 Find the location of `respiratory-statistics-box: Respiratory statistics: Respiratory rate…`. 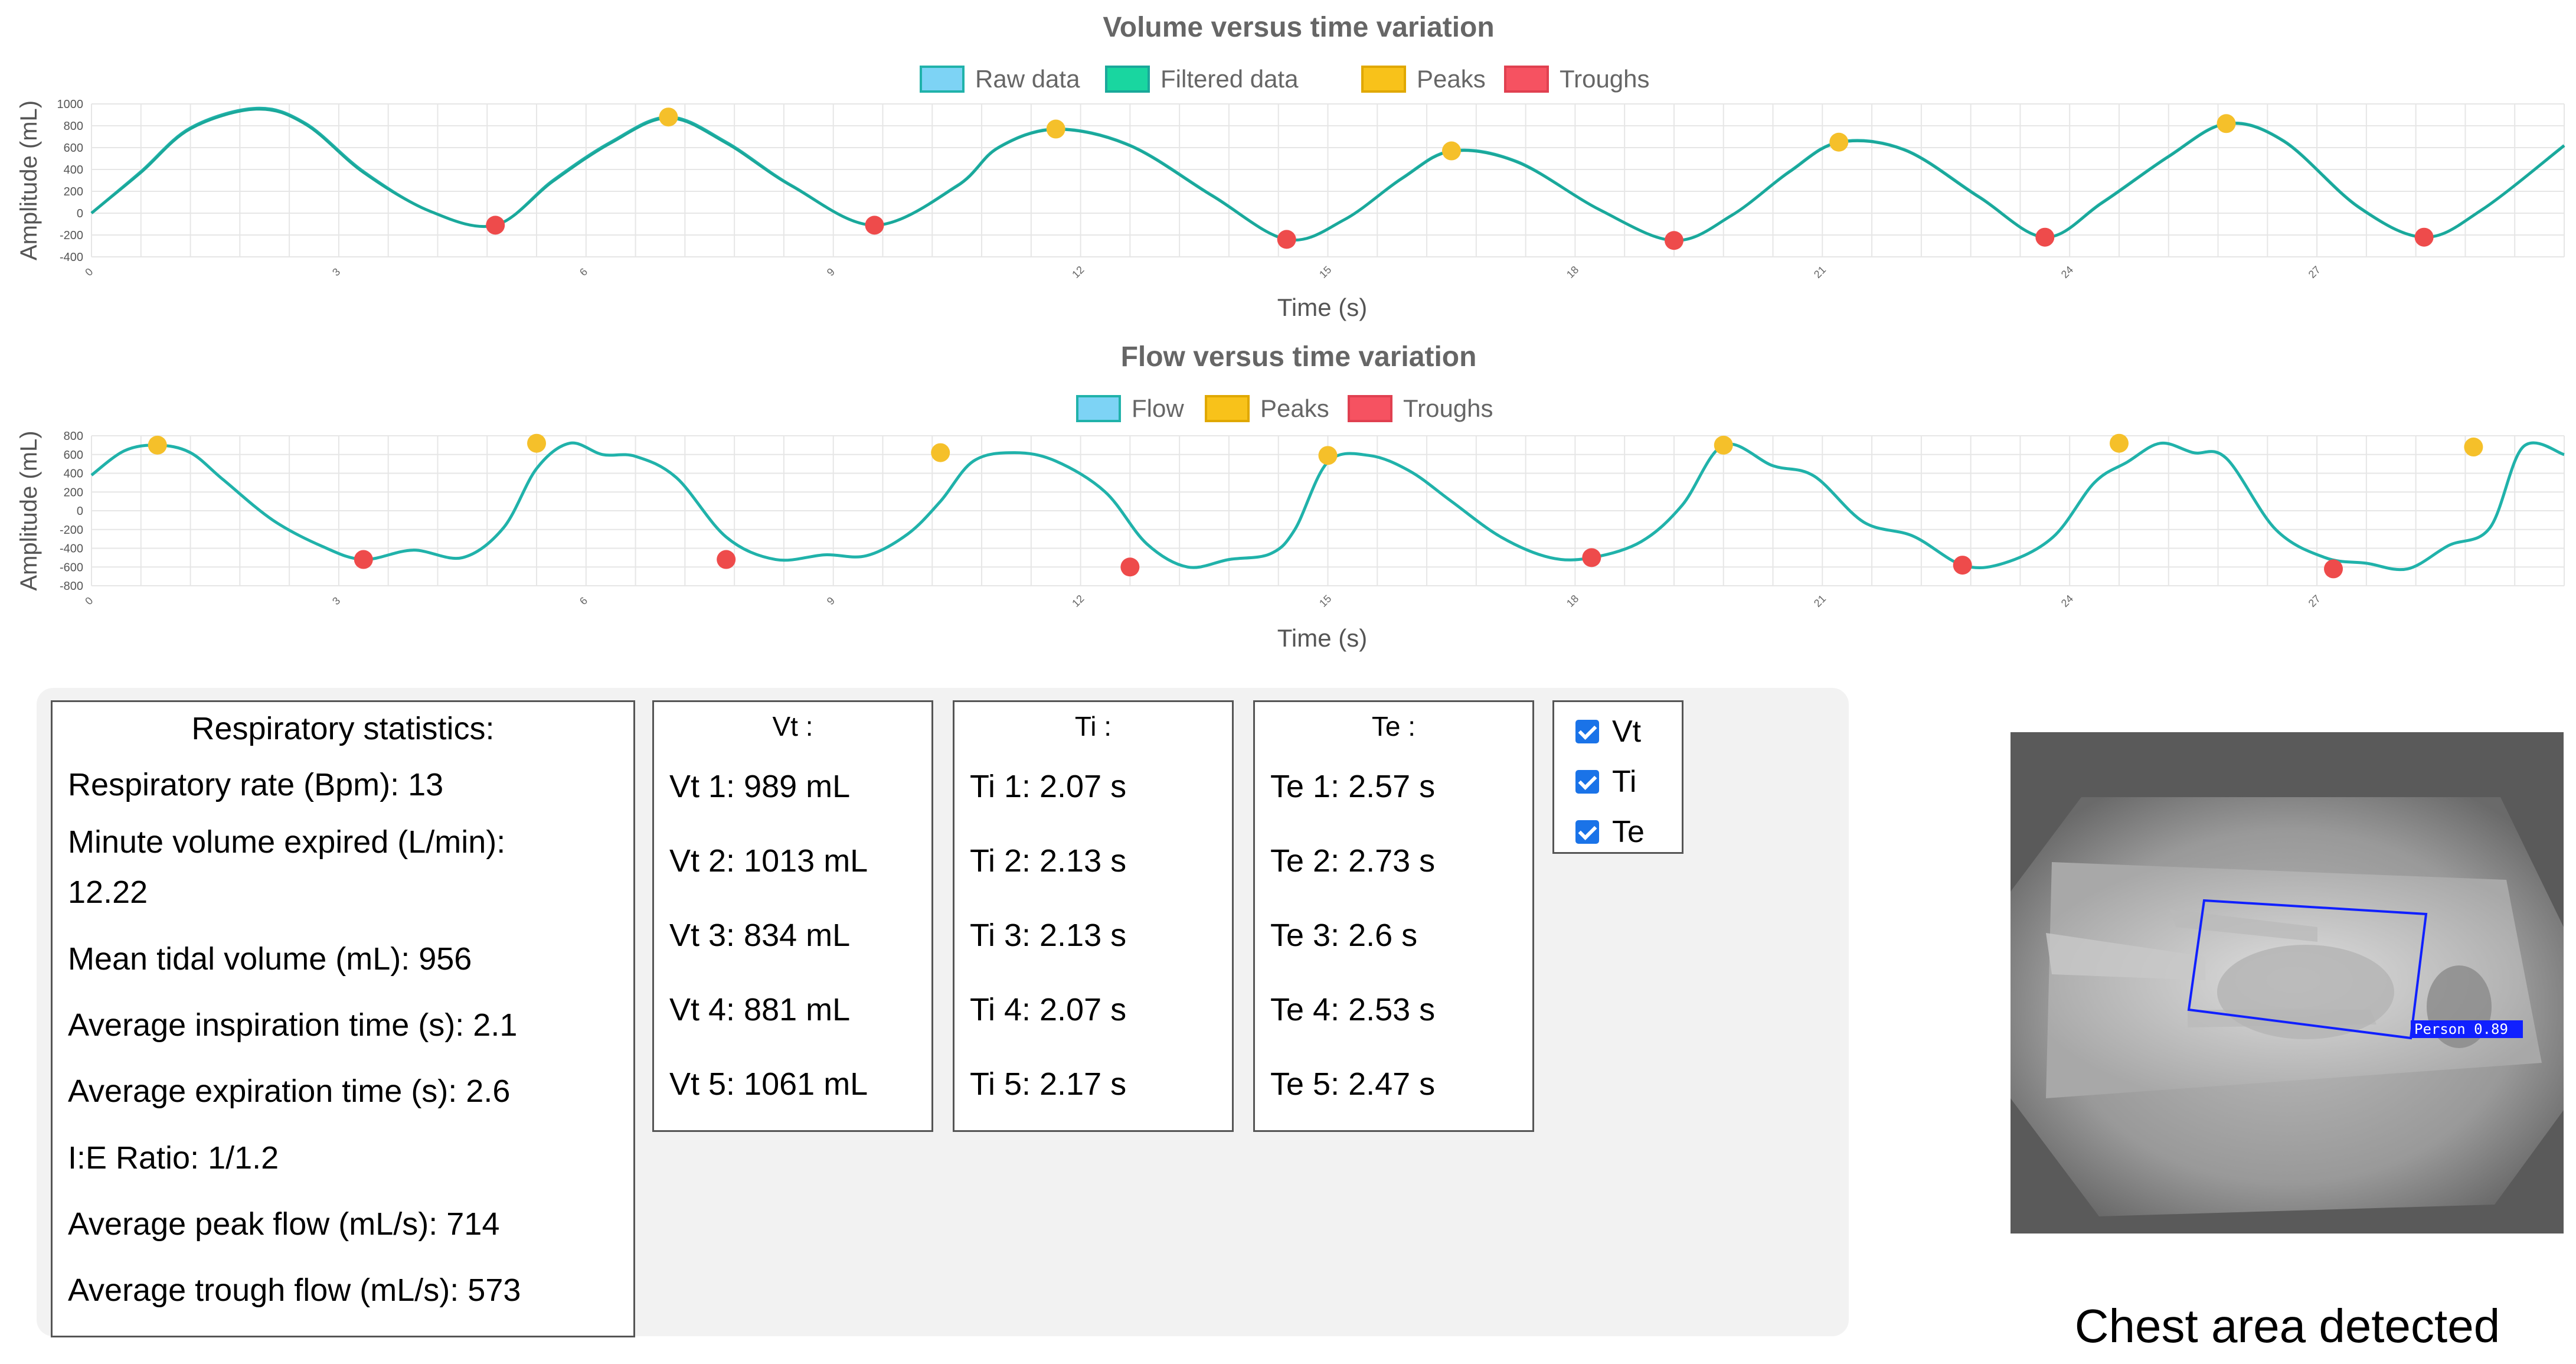

respiratory-statistics-box: Respiratory statistics: Respiratory rate… is located at coordinates (343, 1019).